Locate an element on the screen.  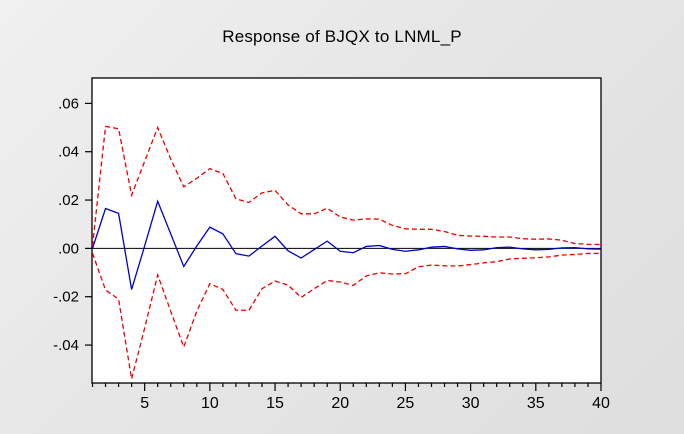
y-tick-label: .04 is located at coordinates (68, 152).